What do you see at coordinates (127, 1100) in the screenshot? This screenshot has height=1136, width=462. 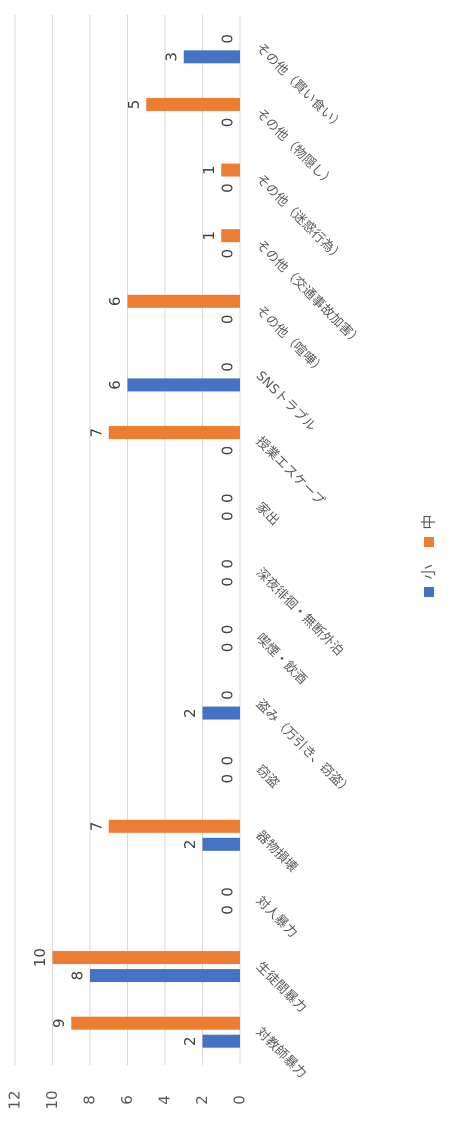 I see `y-tick-label: 6` at bounding box center [127, 1100].